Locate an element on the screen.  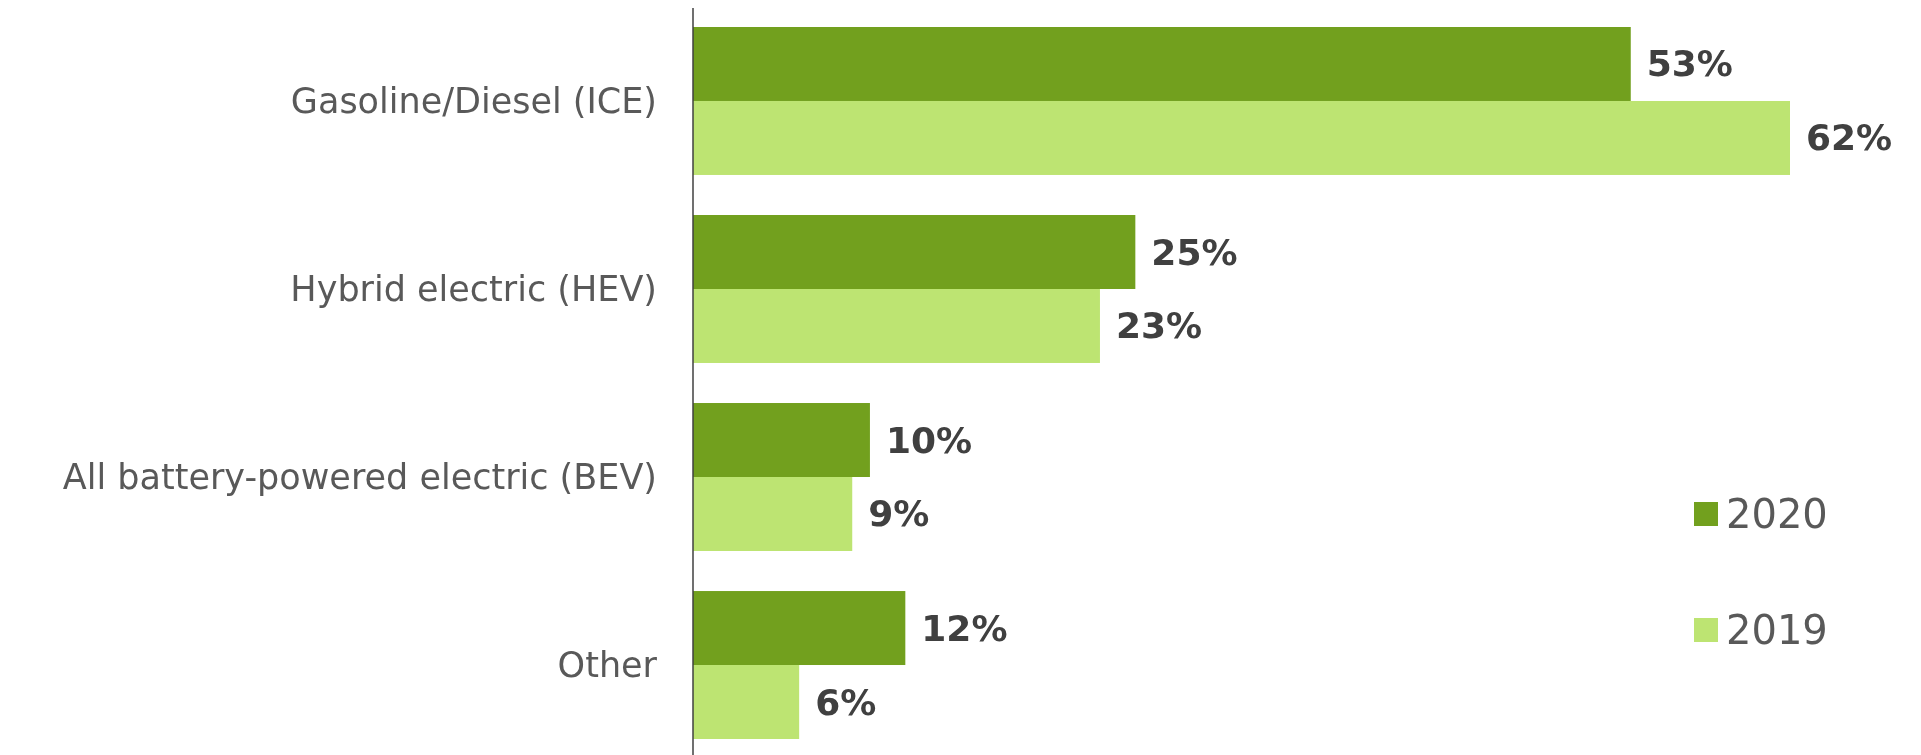
data-label: 9% is located at coordinates (899, 514).